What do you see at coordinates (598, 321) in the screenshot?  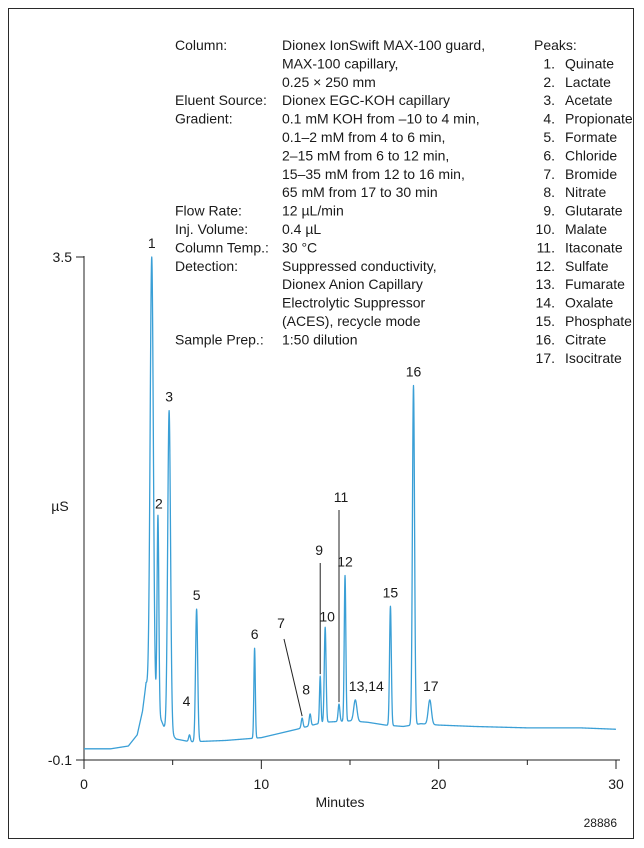 I see `peak-name: Phosphate` at bounding box center [598, 321].